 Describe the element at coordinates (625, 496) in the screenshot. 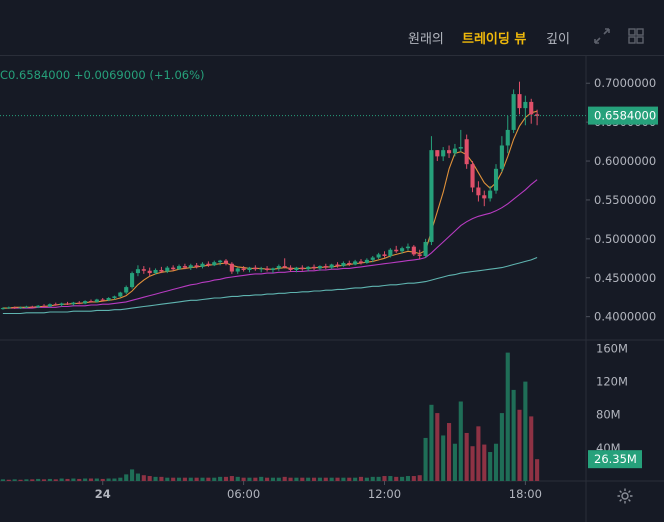

I see `settings-icon` at that location.